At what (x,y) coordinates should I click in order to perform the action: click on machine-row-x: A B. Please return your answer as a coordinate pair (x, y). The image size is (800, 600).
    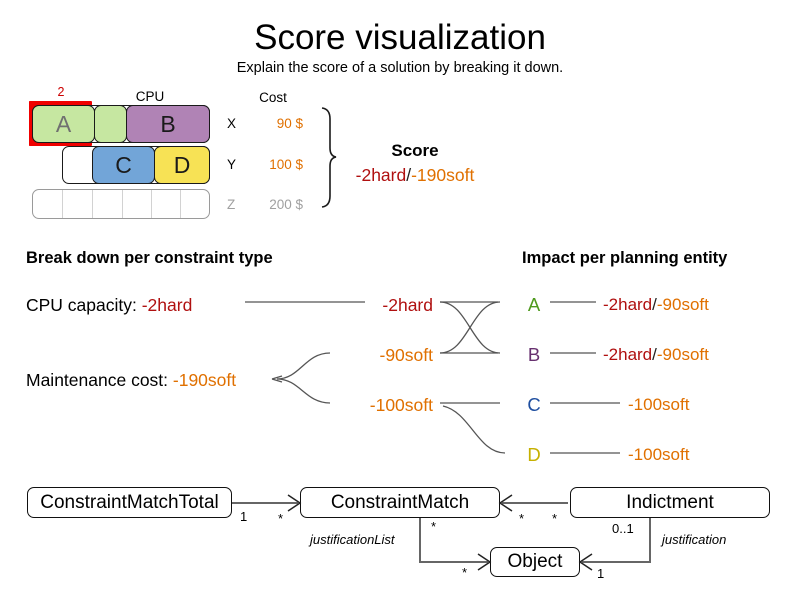
    Looking at the image, I should click on (121, 124).